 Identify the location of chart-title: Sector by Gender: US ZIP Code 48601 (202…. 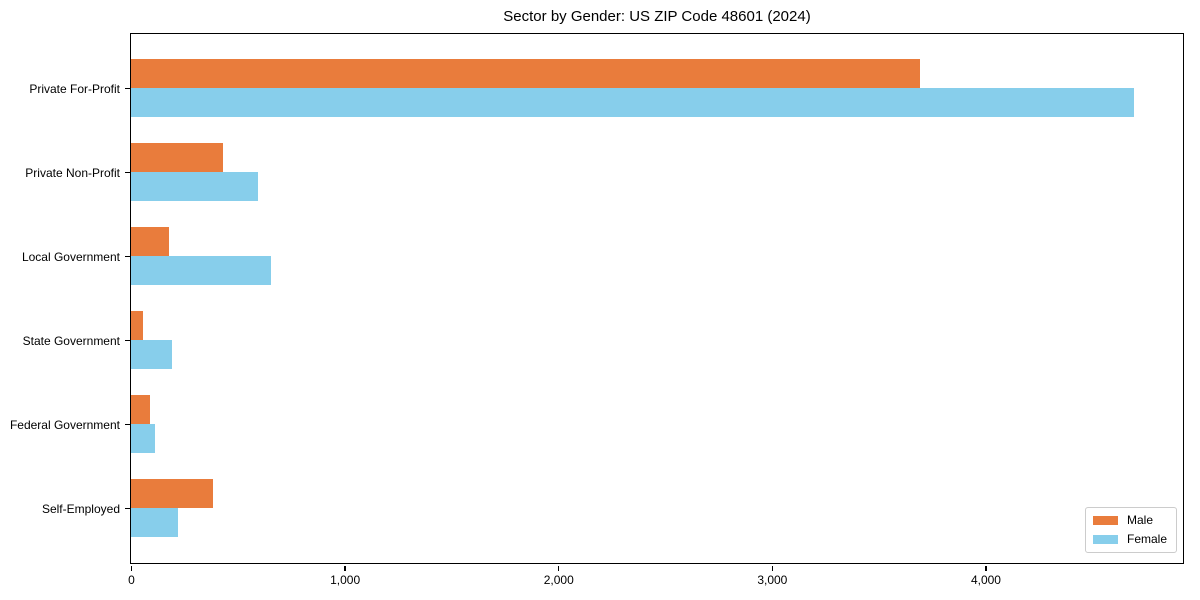
(657, 16).